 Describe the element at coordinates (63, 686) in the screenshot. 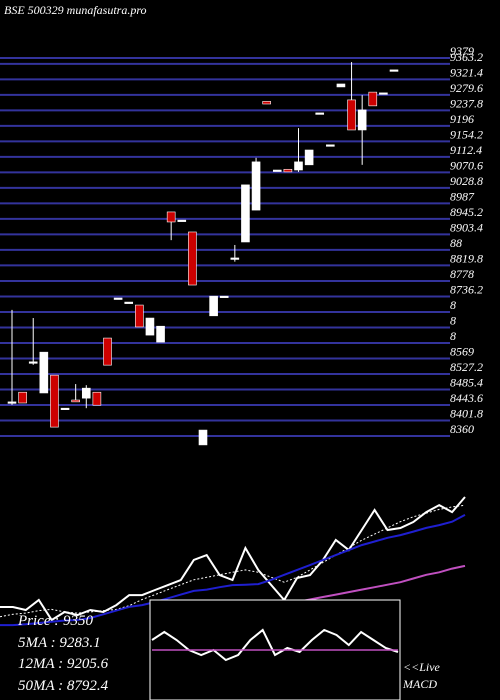

I see `legend-entry: 50MA : 8792.4` at that location.